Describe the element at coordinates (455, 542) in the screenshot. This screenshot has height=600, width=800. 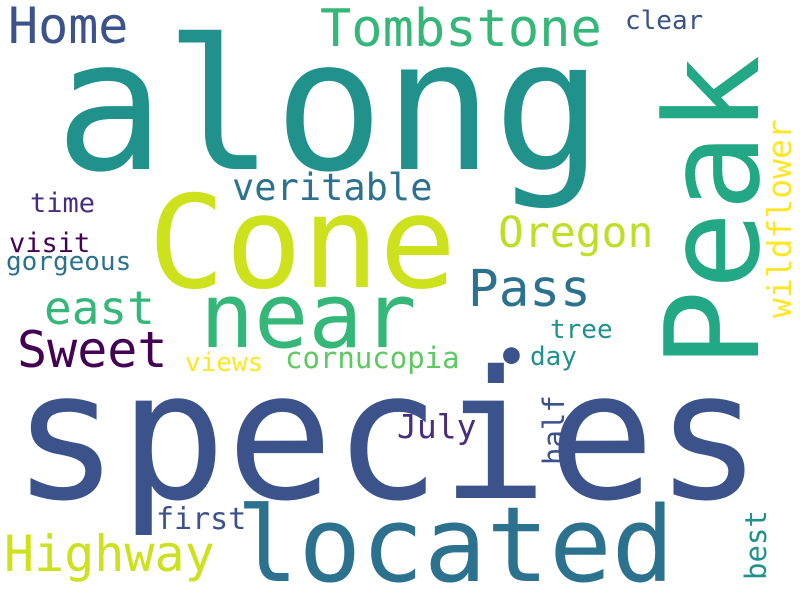
I see `word-located: located` at that location.